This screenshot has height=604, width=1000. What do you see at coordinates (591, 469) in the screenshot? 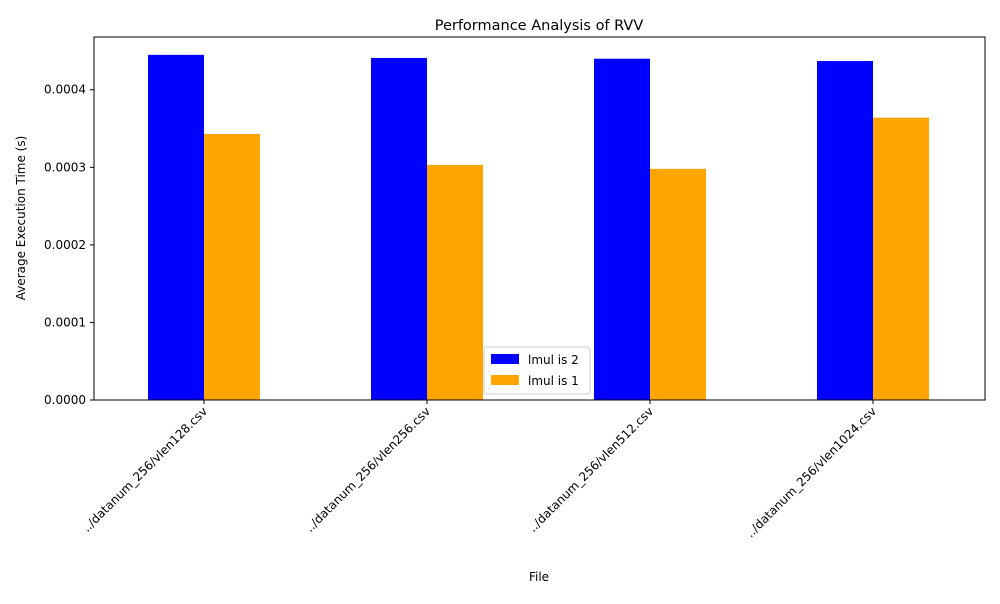
I see `x-tick-label: ../datanum_256/vlen512.csv` at bounding box center [591, 469].